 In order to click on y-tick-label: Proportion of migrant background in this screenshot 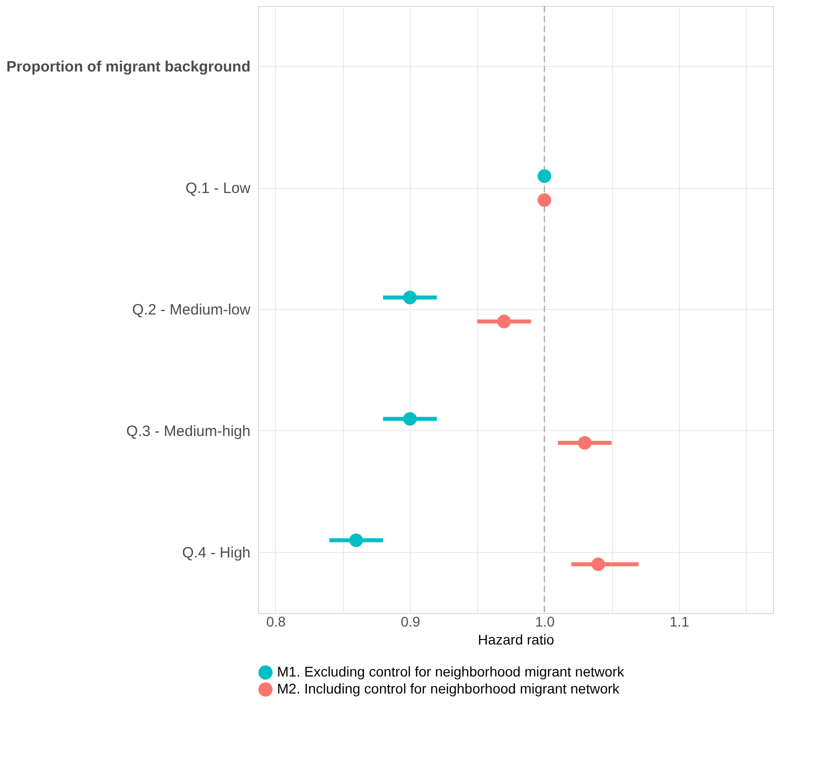, I will do `click(128, 67)`.